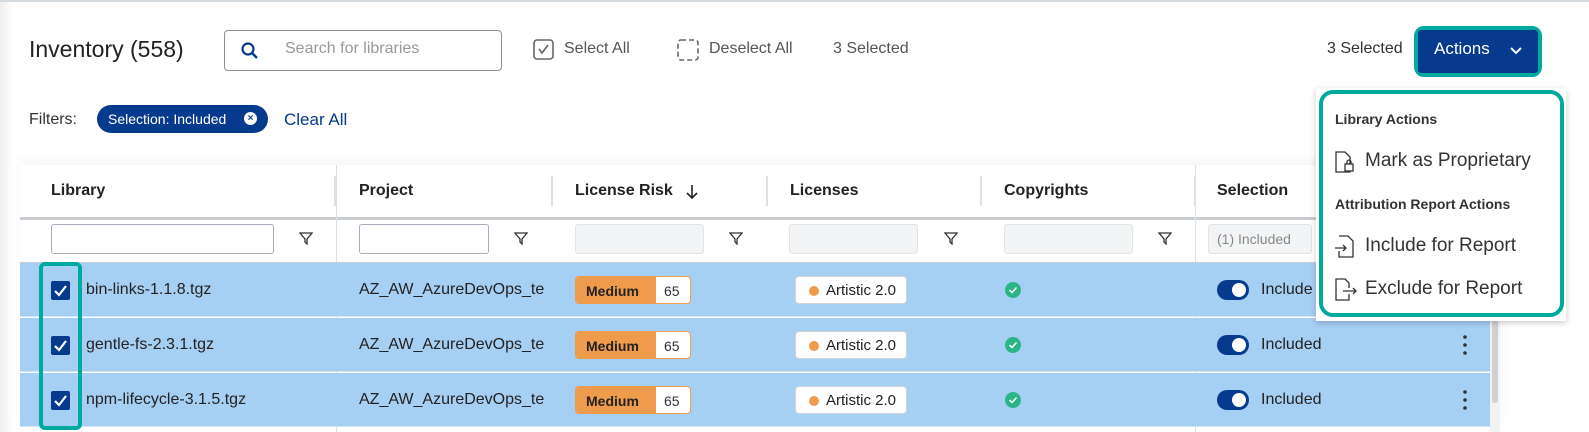  Describe the element at coordinates (386, 190) in the screenshot. I see `col-project: Project` at that location.